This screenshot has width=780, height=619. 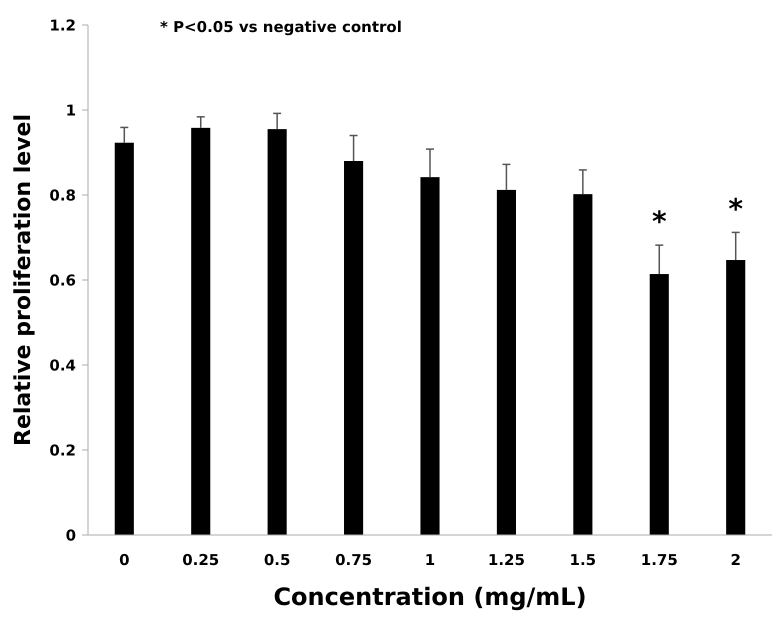 I want to click on x-tick-label: 0.75, so click(x=353, y=560).